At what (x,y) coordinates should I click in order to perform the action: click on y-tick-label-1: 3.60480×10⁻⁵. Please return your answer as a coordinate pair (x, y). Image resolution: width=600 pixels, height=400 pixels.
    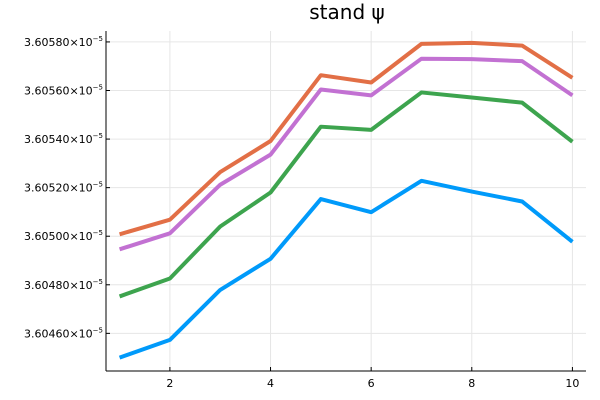
    Looking at the image, I should click on (63, 285).